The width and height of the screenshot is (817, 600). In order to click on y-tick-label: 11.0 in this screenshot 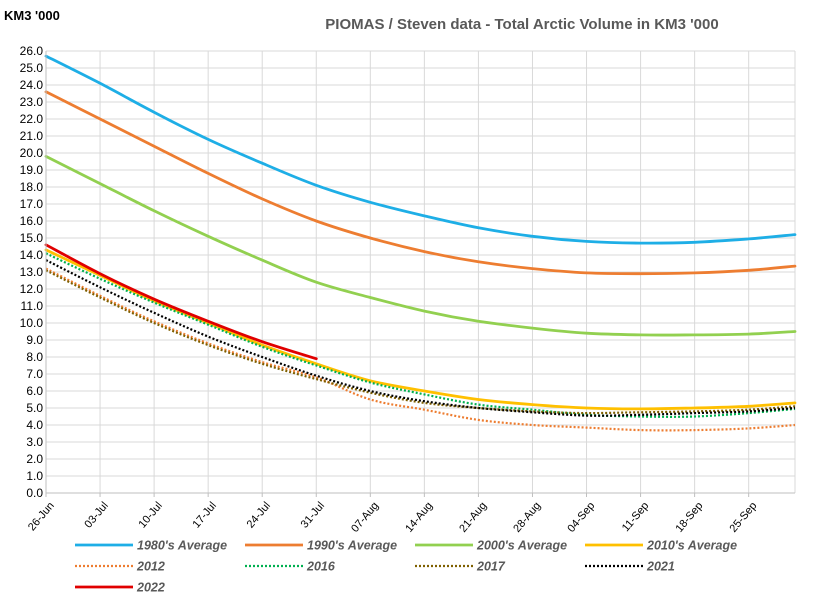, I will do `click(32, 306)`.